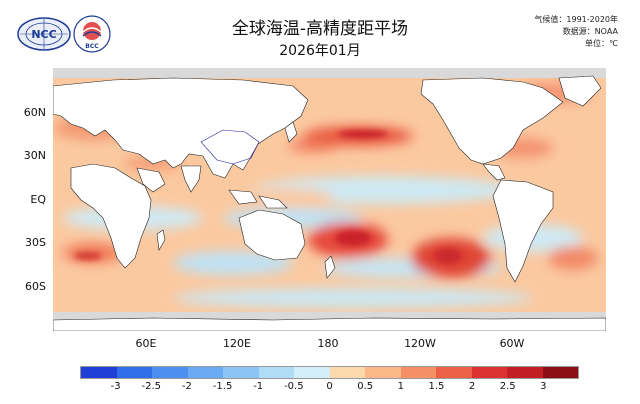 This screenshot has height=404, width=640. I want to click on lon-label-120e: 120E, so click(237, 343).